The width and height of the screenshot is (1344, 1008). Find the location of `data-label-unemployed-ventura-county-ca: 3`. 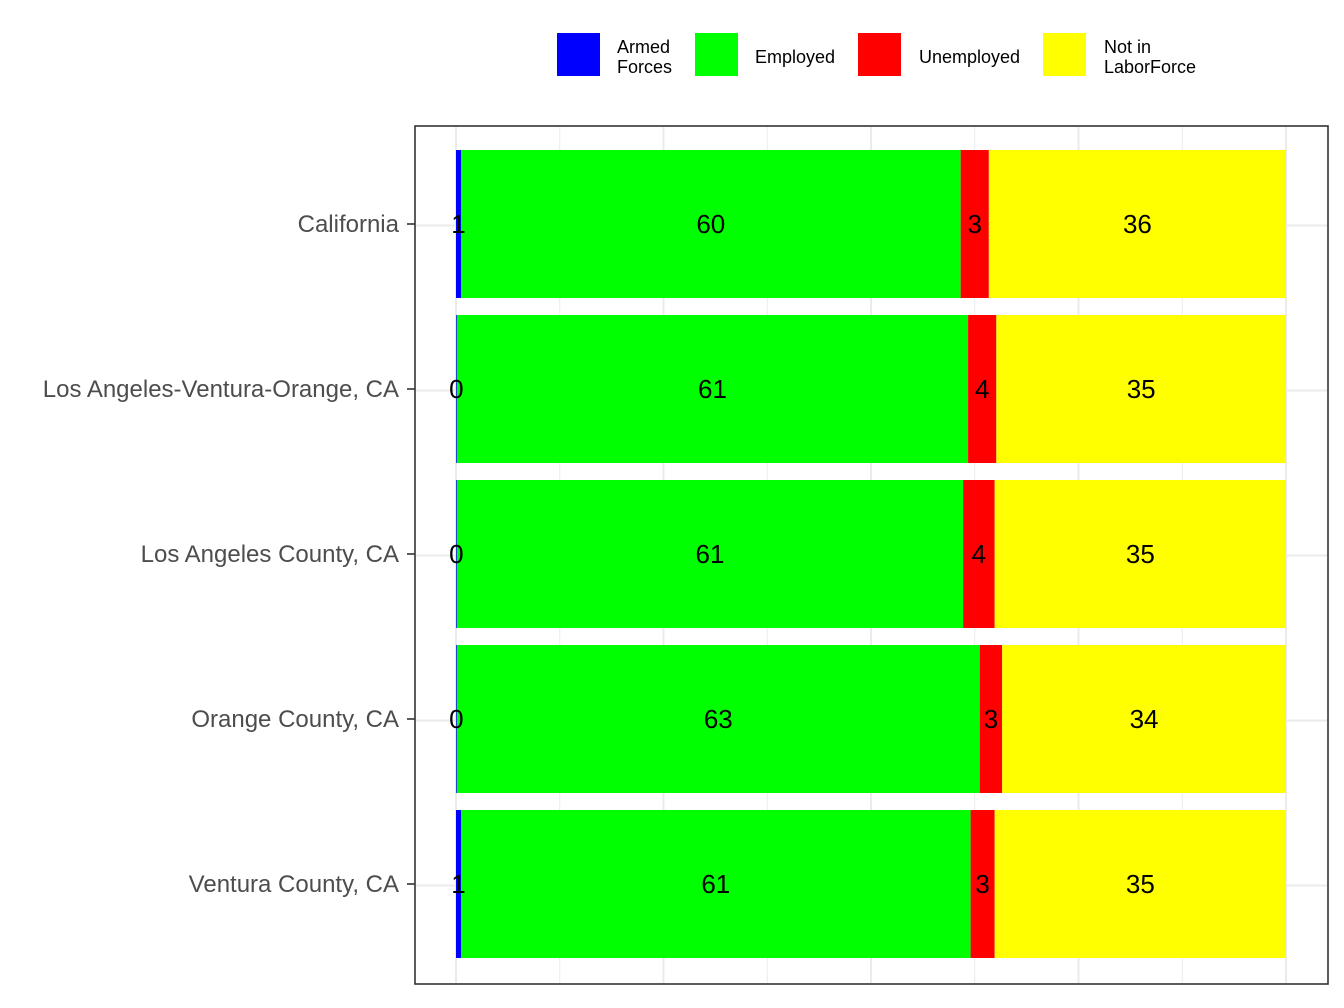

data-label-unemployed-ventura-county-ca: 3 is located at coordinates (982, 884).